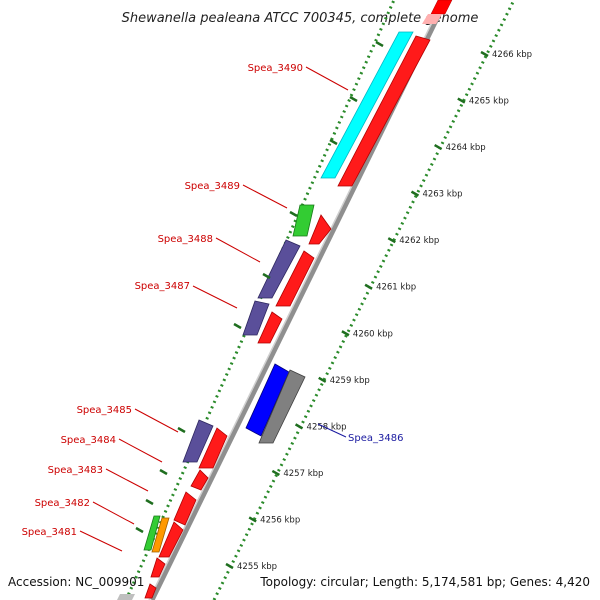  I want to click on gene-label-spea-3486: Spea_3486, so click(375, 438).